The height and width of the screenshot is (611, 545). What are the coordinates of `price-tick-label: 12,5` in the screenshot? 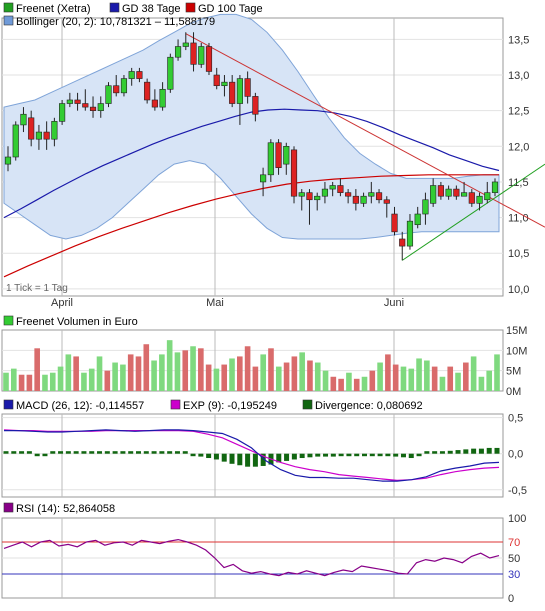 It's located at (518, 112).